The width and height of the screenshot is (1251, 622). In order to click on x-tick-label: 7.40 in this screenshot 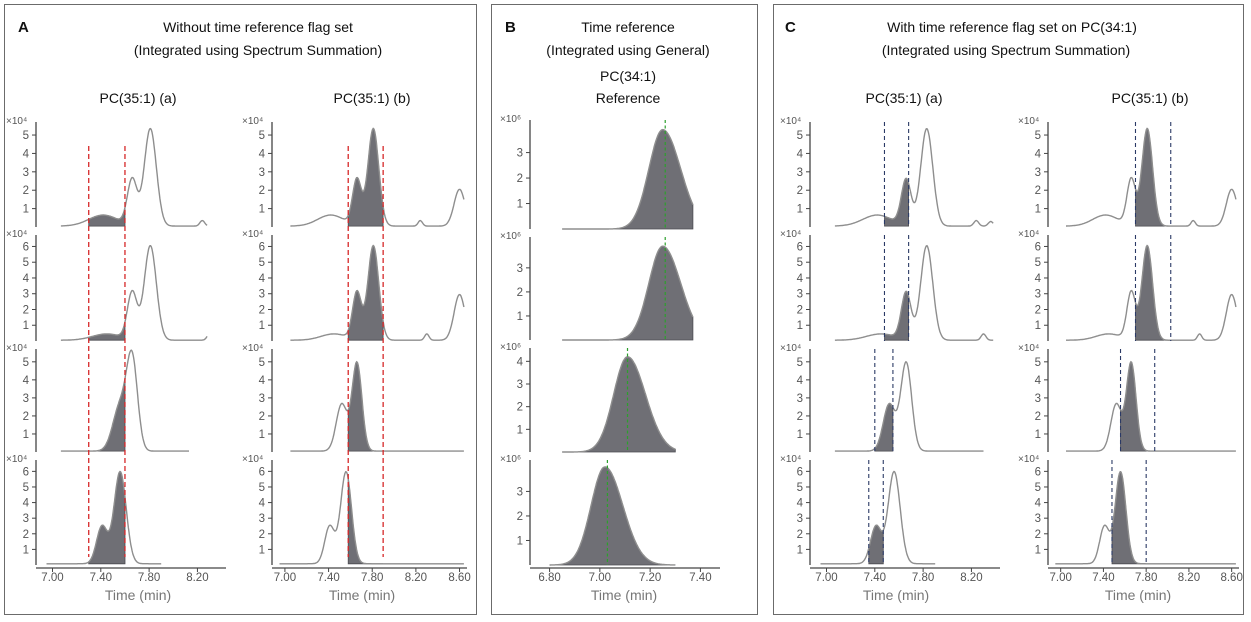, I will do `click(101, 578)`.